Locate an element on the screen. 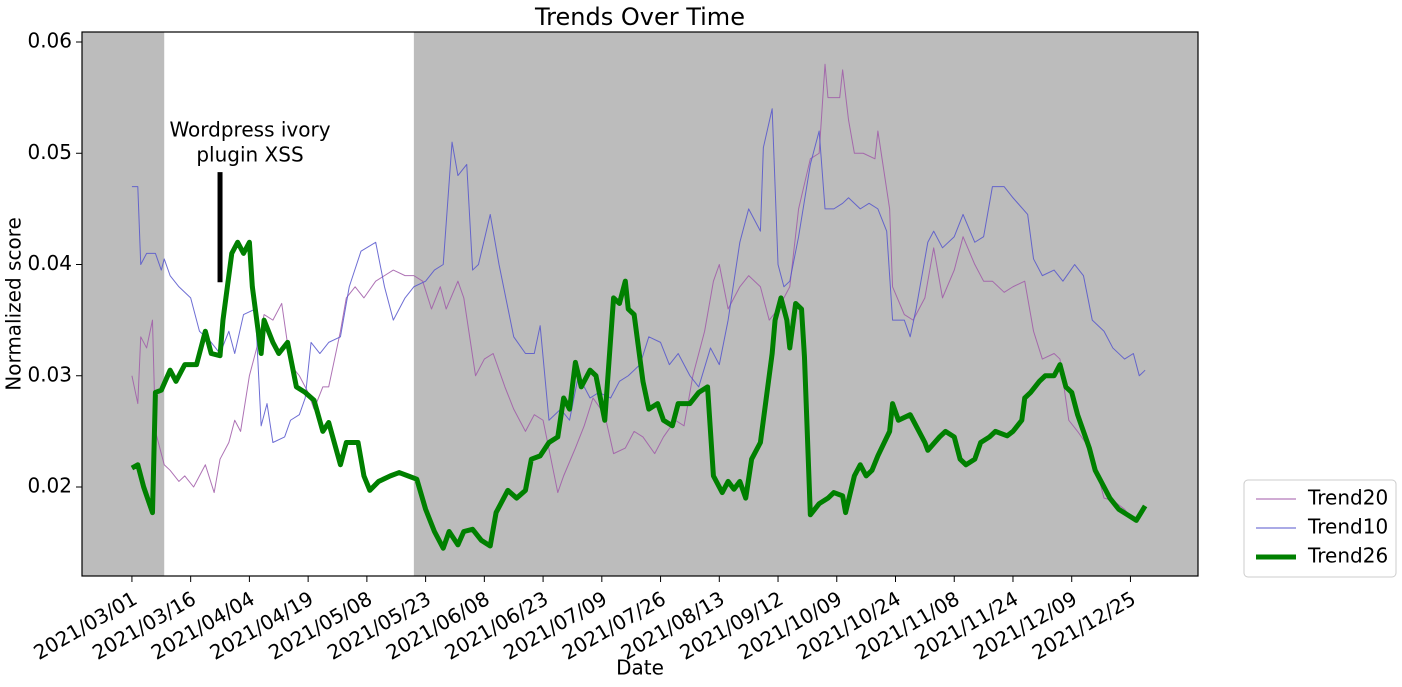 Image resolution: width=1402 pixels, height=687 pixels. legend-label: Trend26 is located at coordinates (1347, 556).